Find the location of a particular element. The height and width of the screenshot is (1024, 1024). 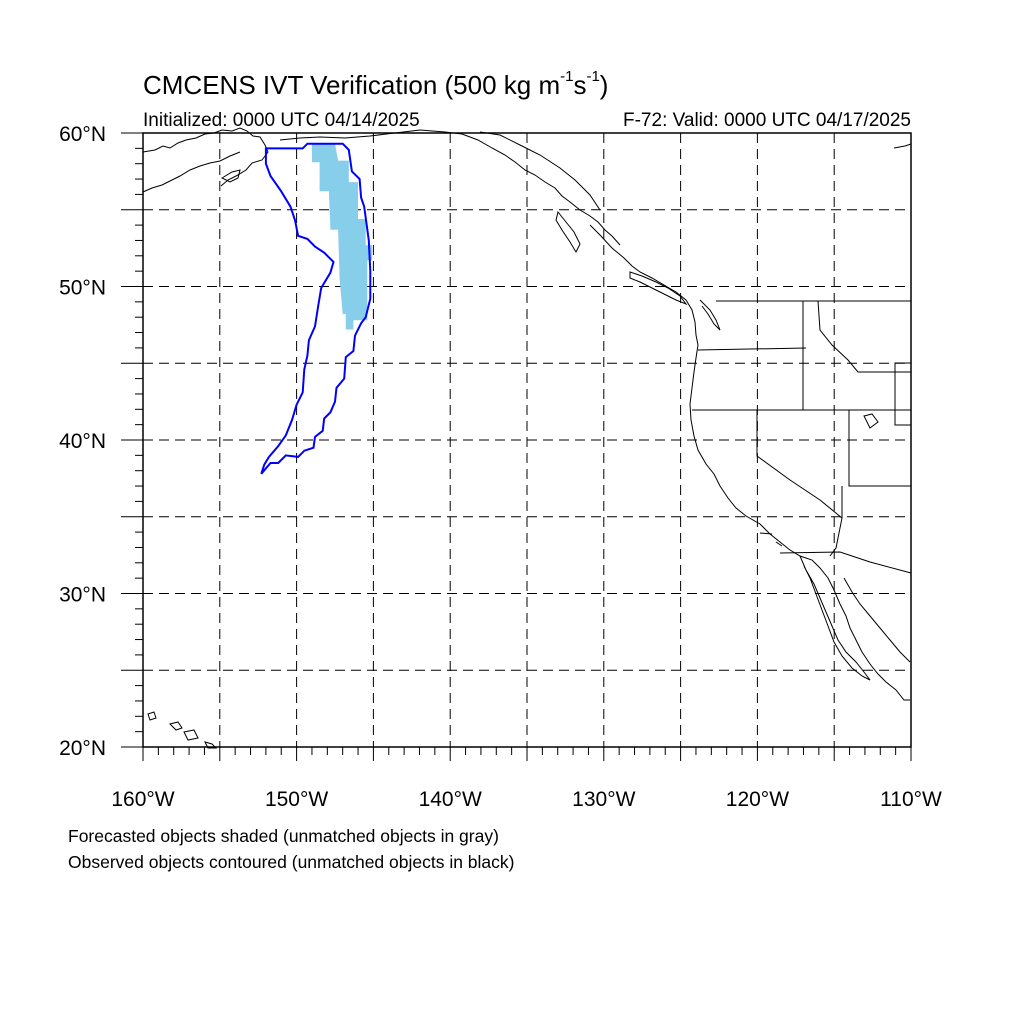

baja-california is located at coordinates (835, 618).